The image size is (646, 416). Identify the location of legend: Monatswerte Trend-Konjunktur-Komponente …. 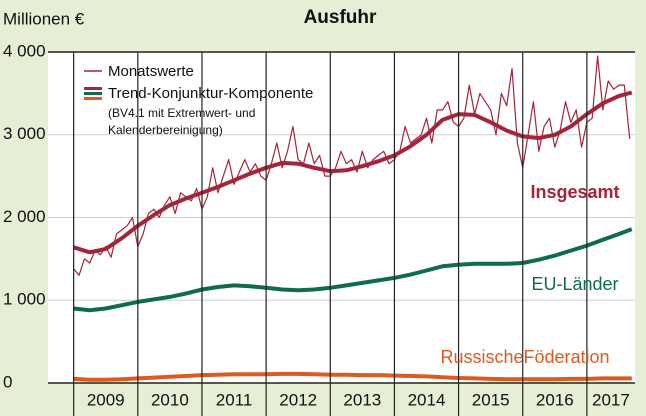
(198, 100).